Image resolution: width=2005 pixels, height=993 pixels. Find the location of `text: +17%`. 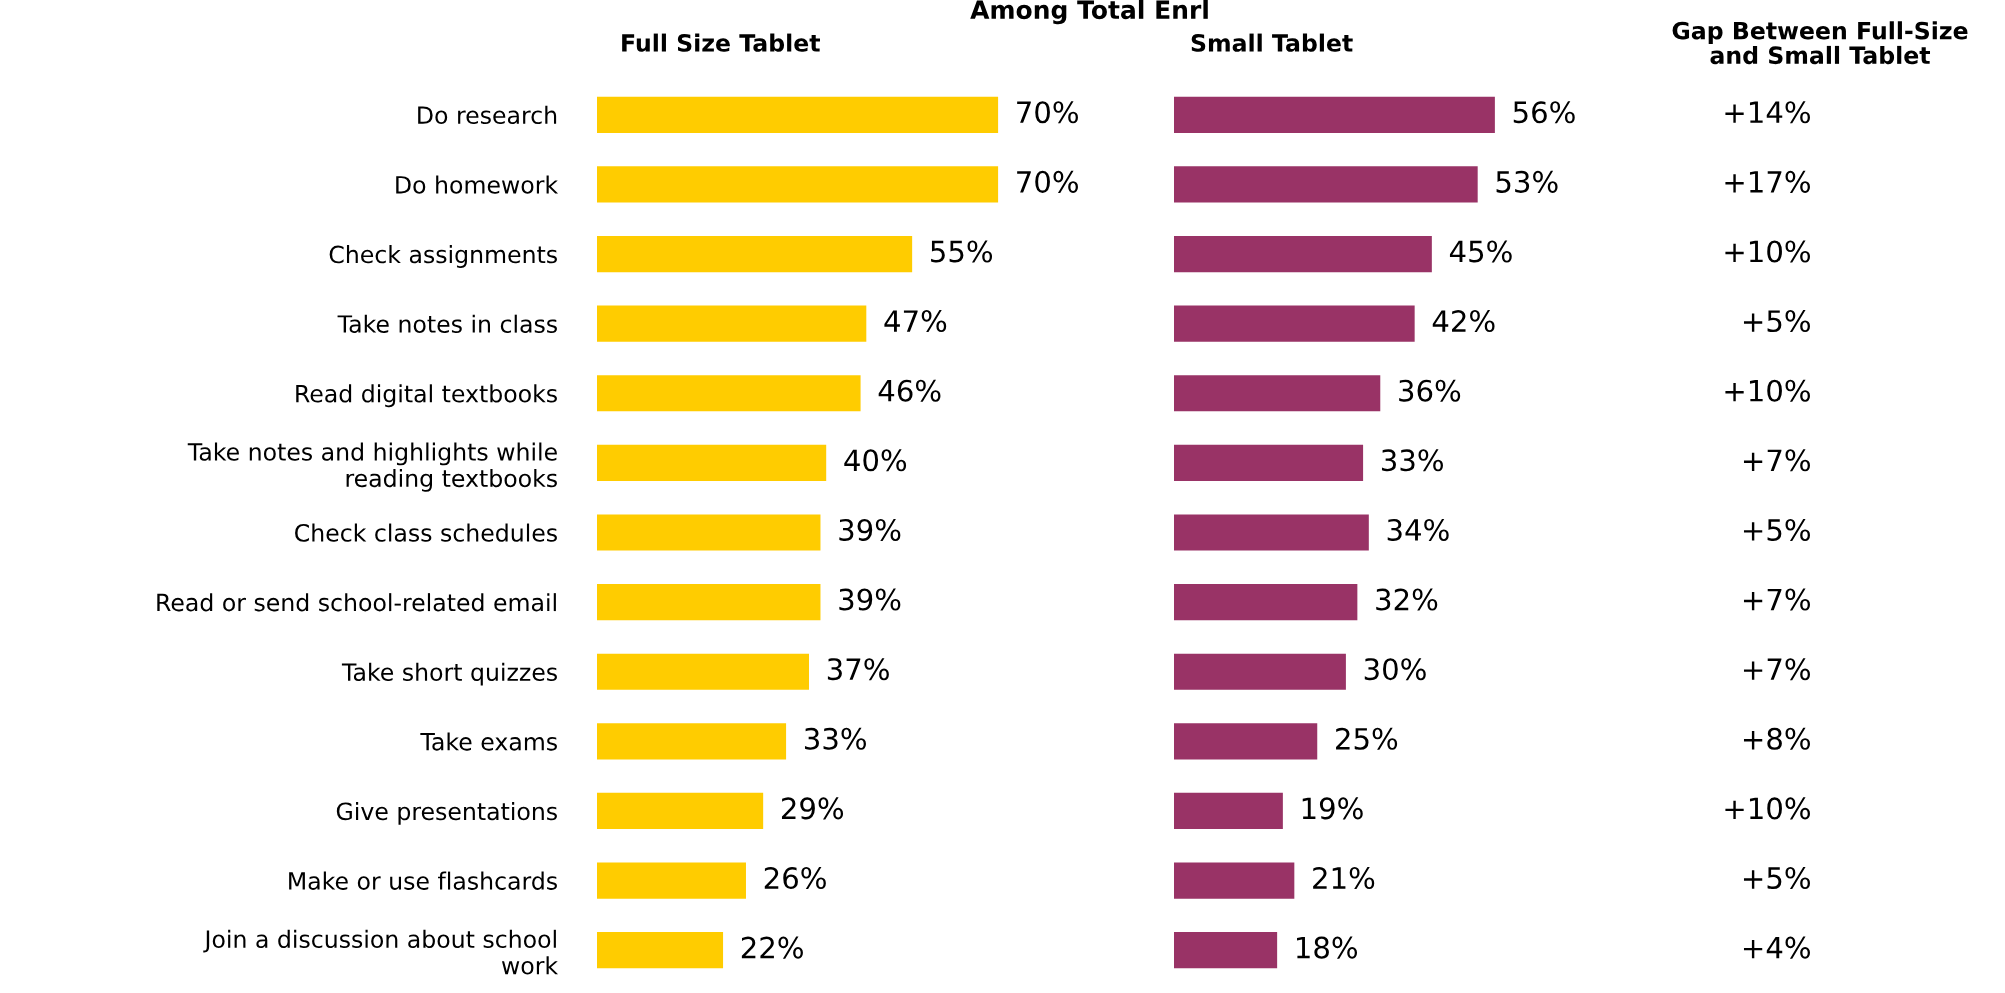

text: +17% is located at coordinates (1767, 181).